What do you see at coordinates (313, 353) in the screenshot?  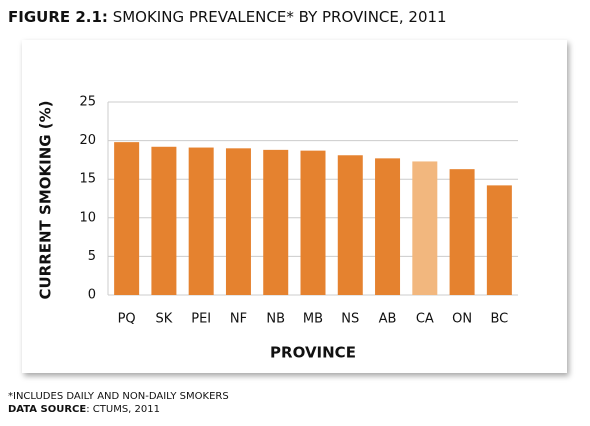 I see `x-axis-label: PROVINCE` at bounding box center [313, 353].